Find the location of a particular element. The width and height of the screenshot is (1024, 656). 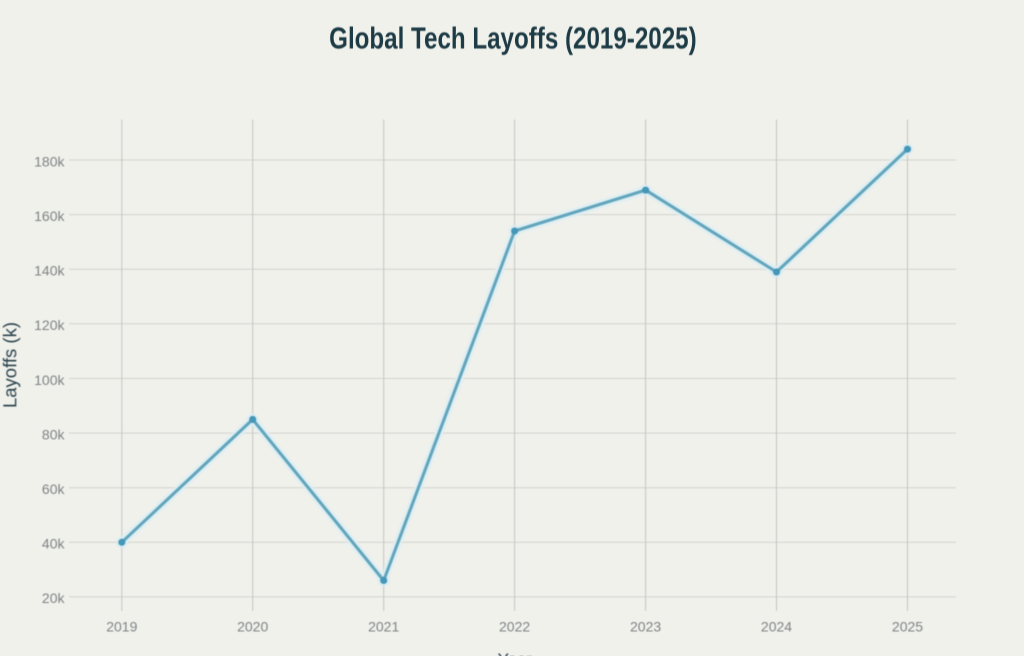

svg-text: 20k is located at coordinates (54, 598).